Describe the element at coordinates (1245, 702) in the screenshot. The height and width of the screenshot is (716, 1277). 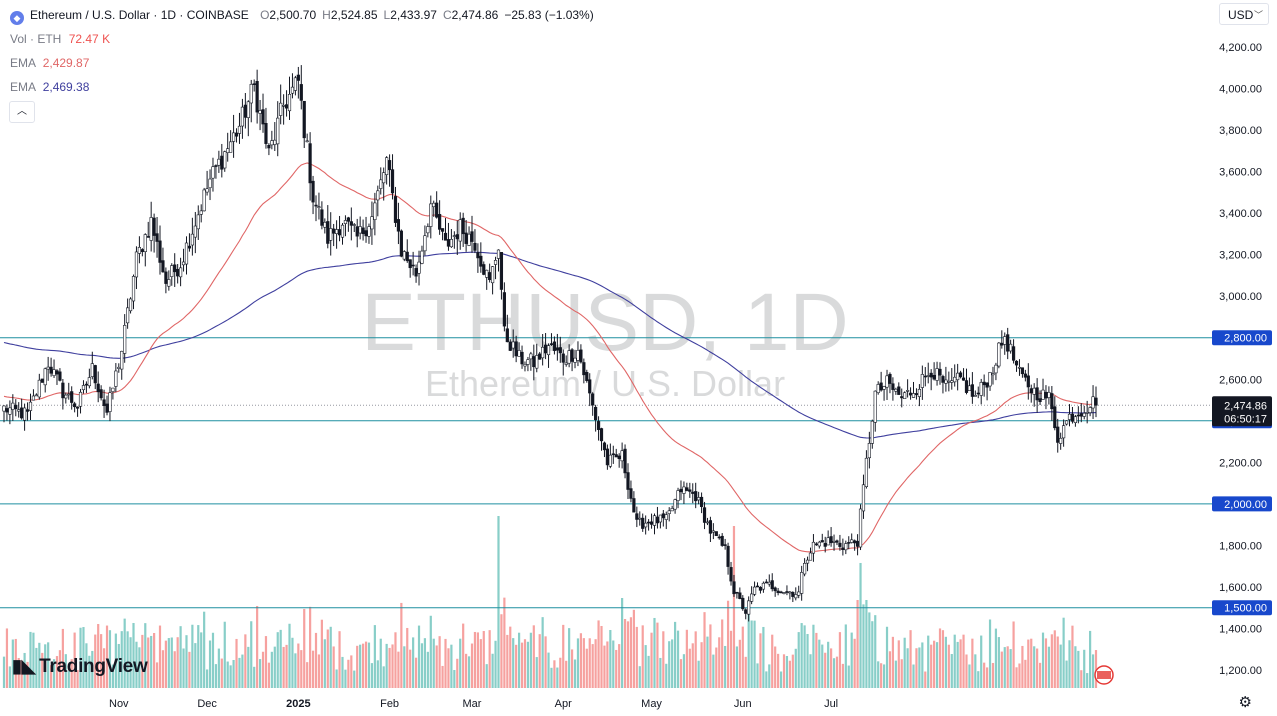
I see `settings-gear-icon: ⚙` at that location.